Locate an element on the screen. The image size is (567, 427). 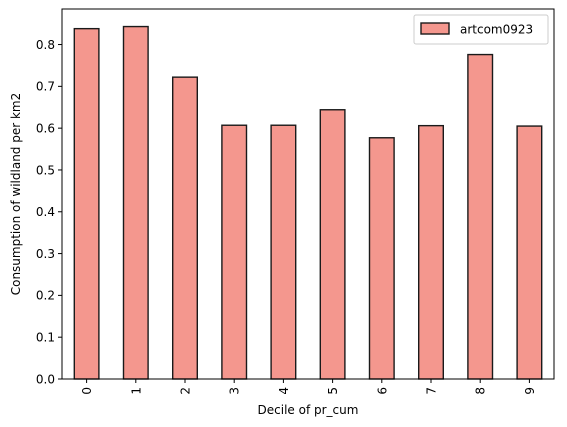
legend-swatch is located at coordinates (435, 28).